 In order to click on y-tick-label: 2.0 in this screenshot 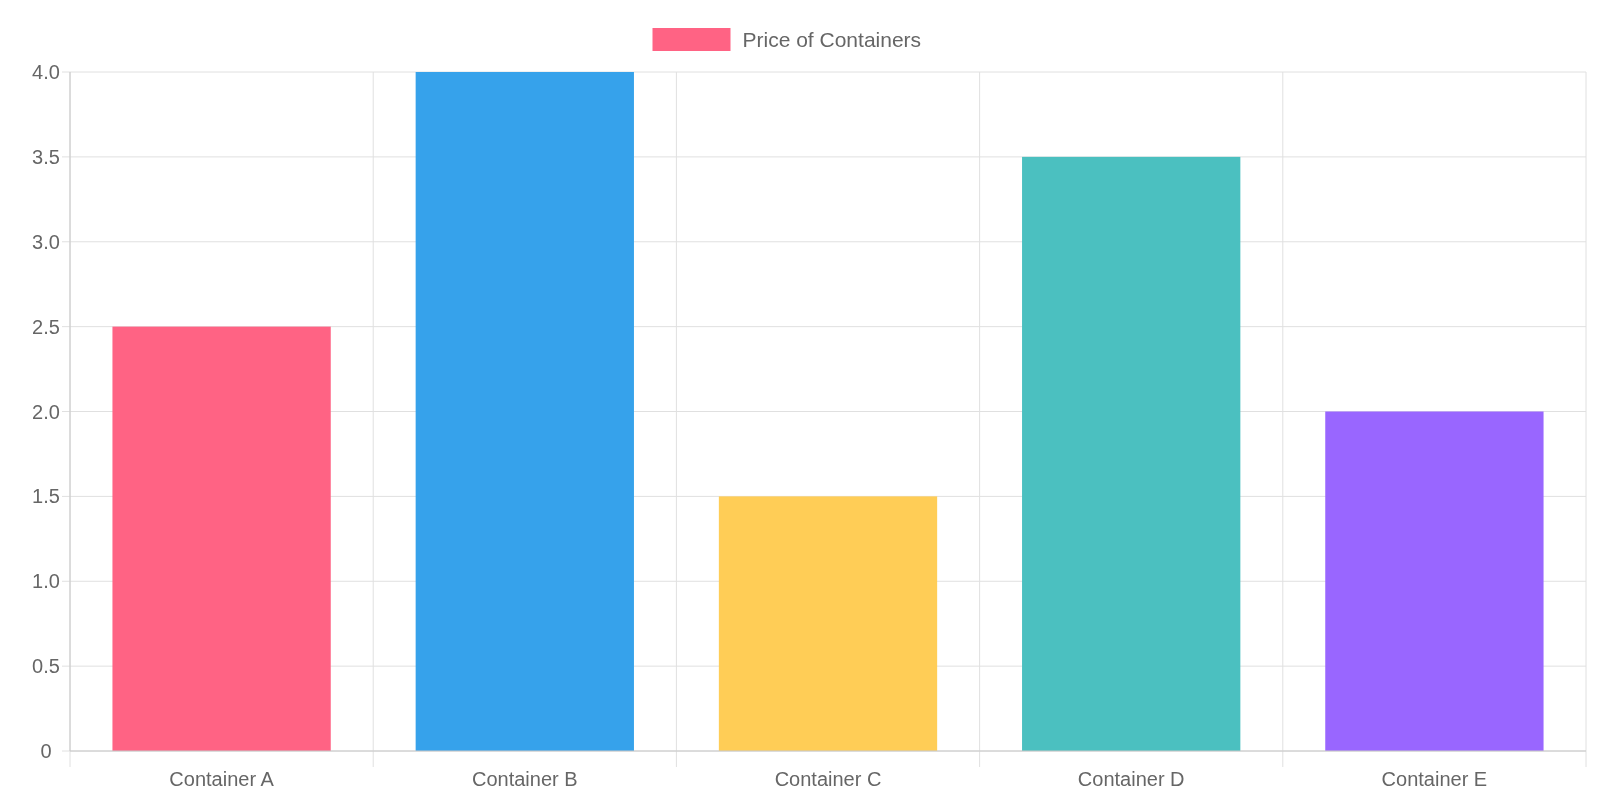, I will do `click(46, 411)`.